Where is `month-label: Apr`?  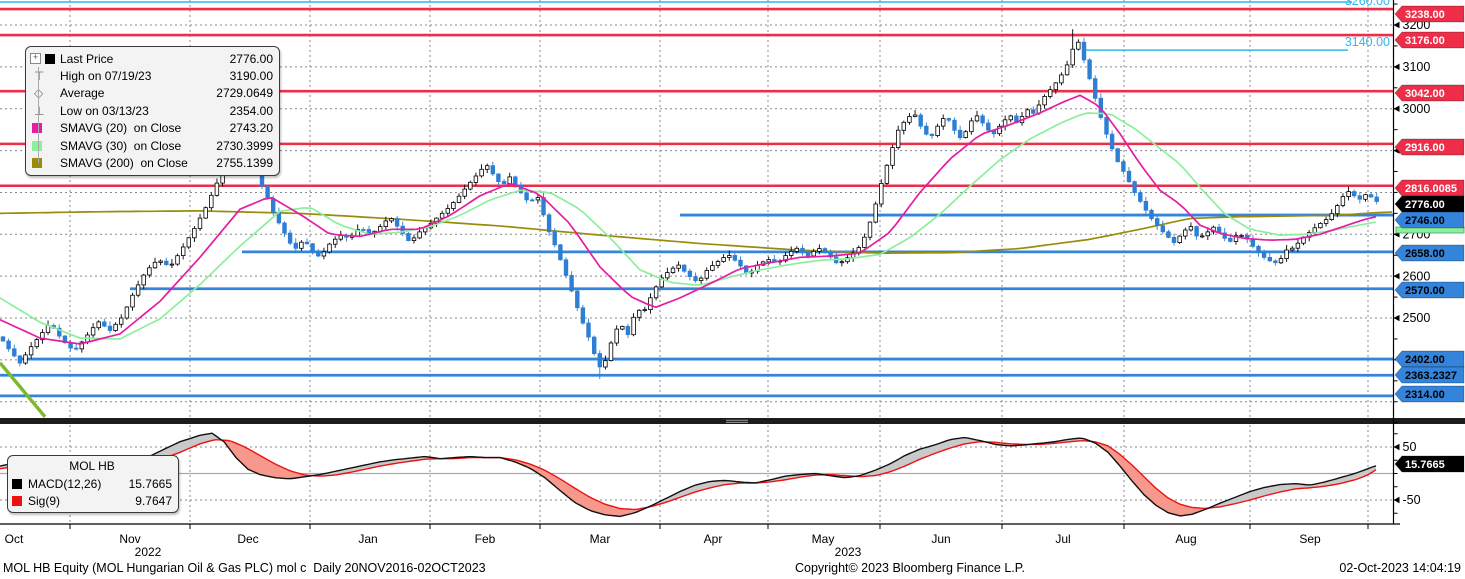 month-label: Apr is located at coordinates (713, 539).